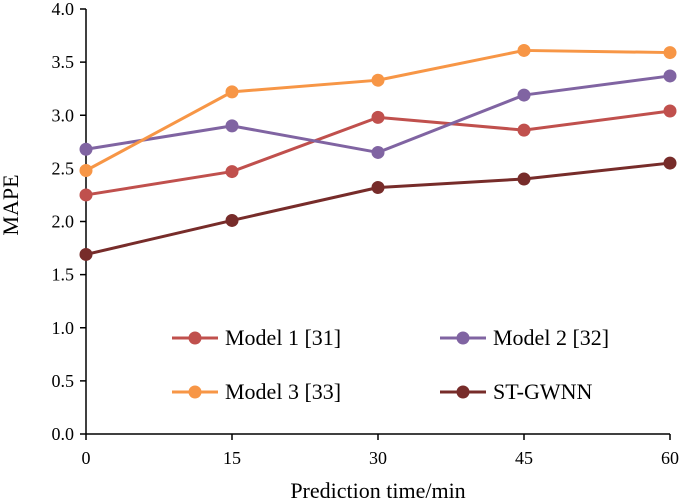 This screenshot has height=502, width=685. I want to click on legend-label: Model 2 [32], so click(551, 337).